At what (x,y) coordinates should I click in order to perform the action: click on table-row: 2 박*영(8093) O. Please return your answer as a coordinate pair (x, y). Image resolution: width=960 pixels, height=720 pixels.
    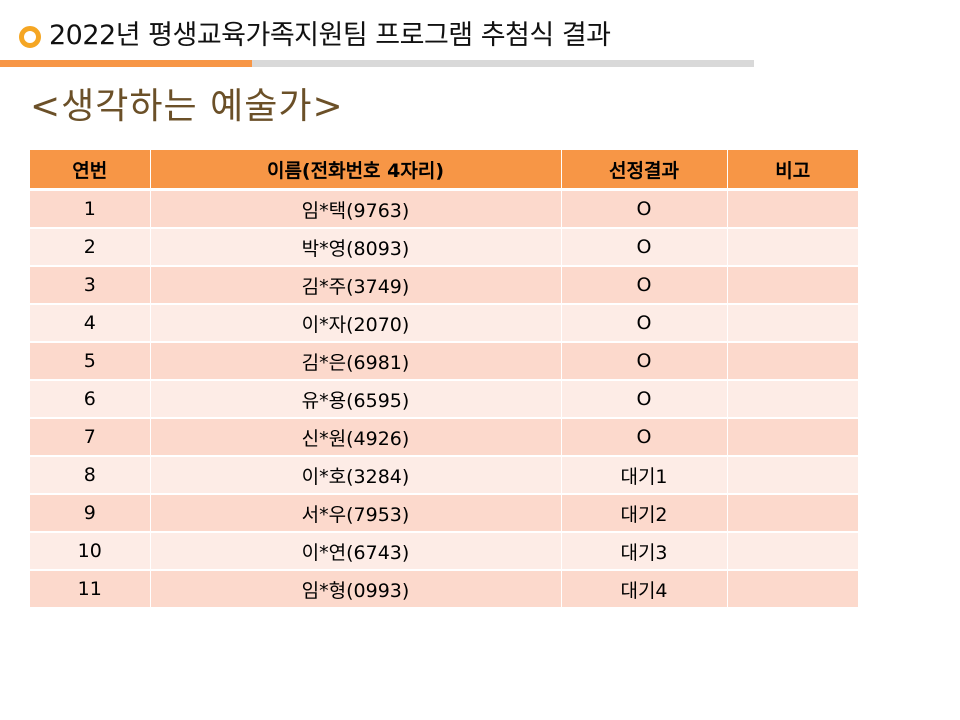
    Looking at the image, I should click on (444, 247).